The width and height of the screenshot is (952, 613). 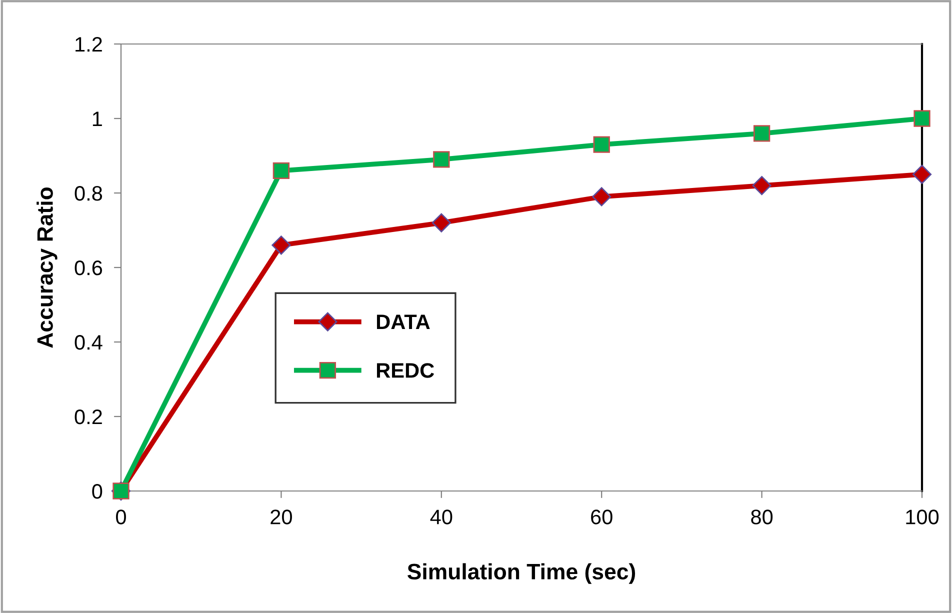 I want to click on y-tick-label: 1.2, so click(x=89, y=44).